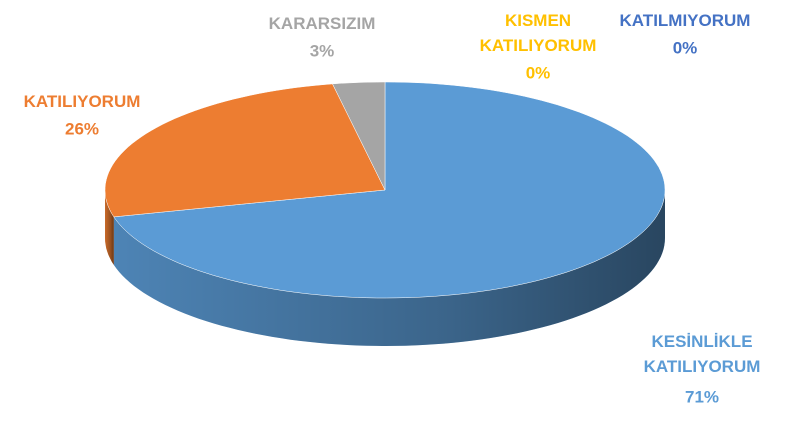 This screenshot has height=425, width=795. I want to click on slice-side-shade, so click(109, 227).